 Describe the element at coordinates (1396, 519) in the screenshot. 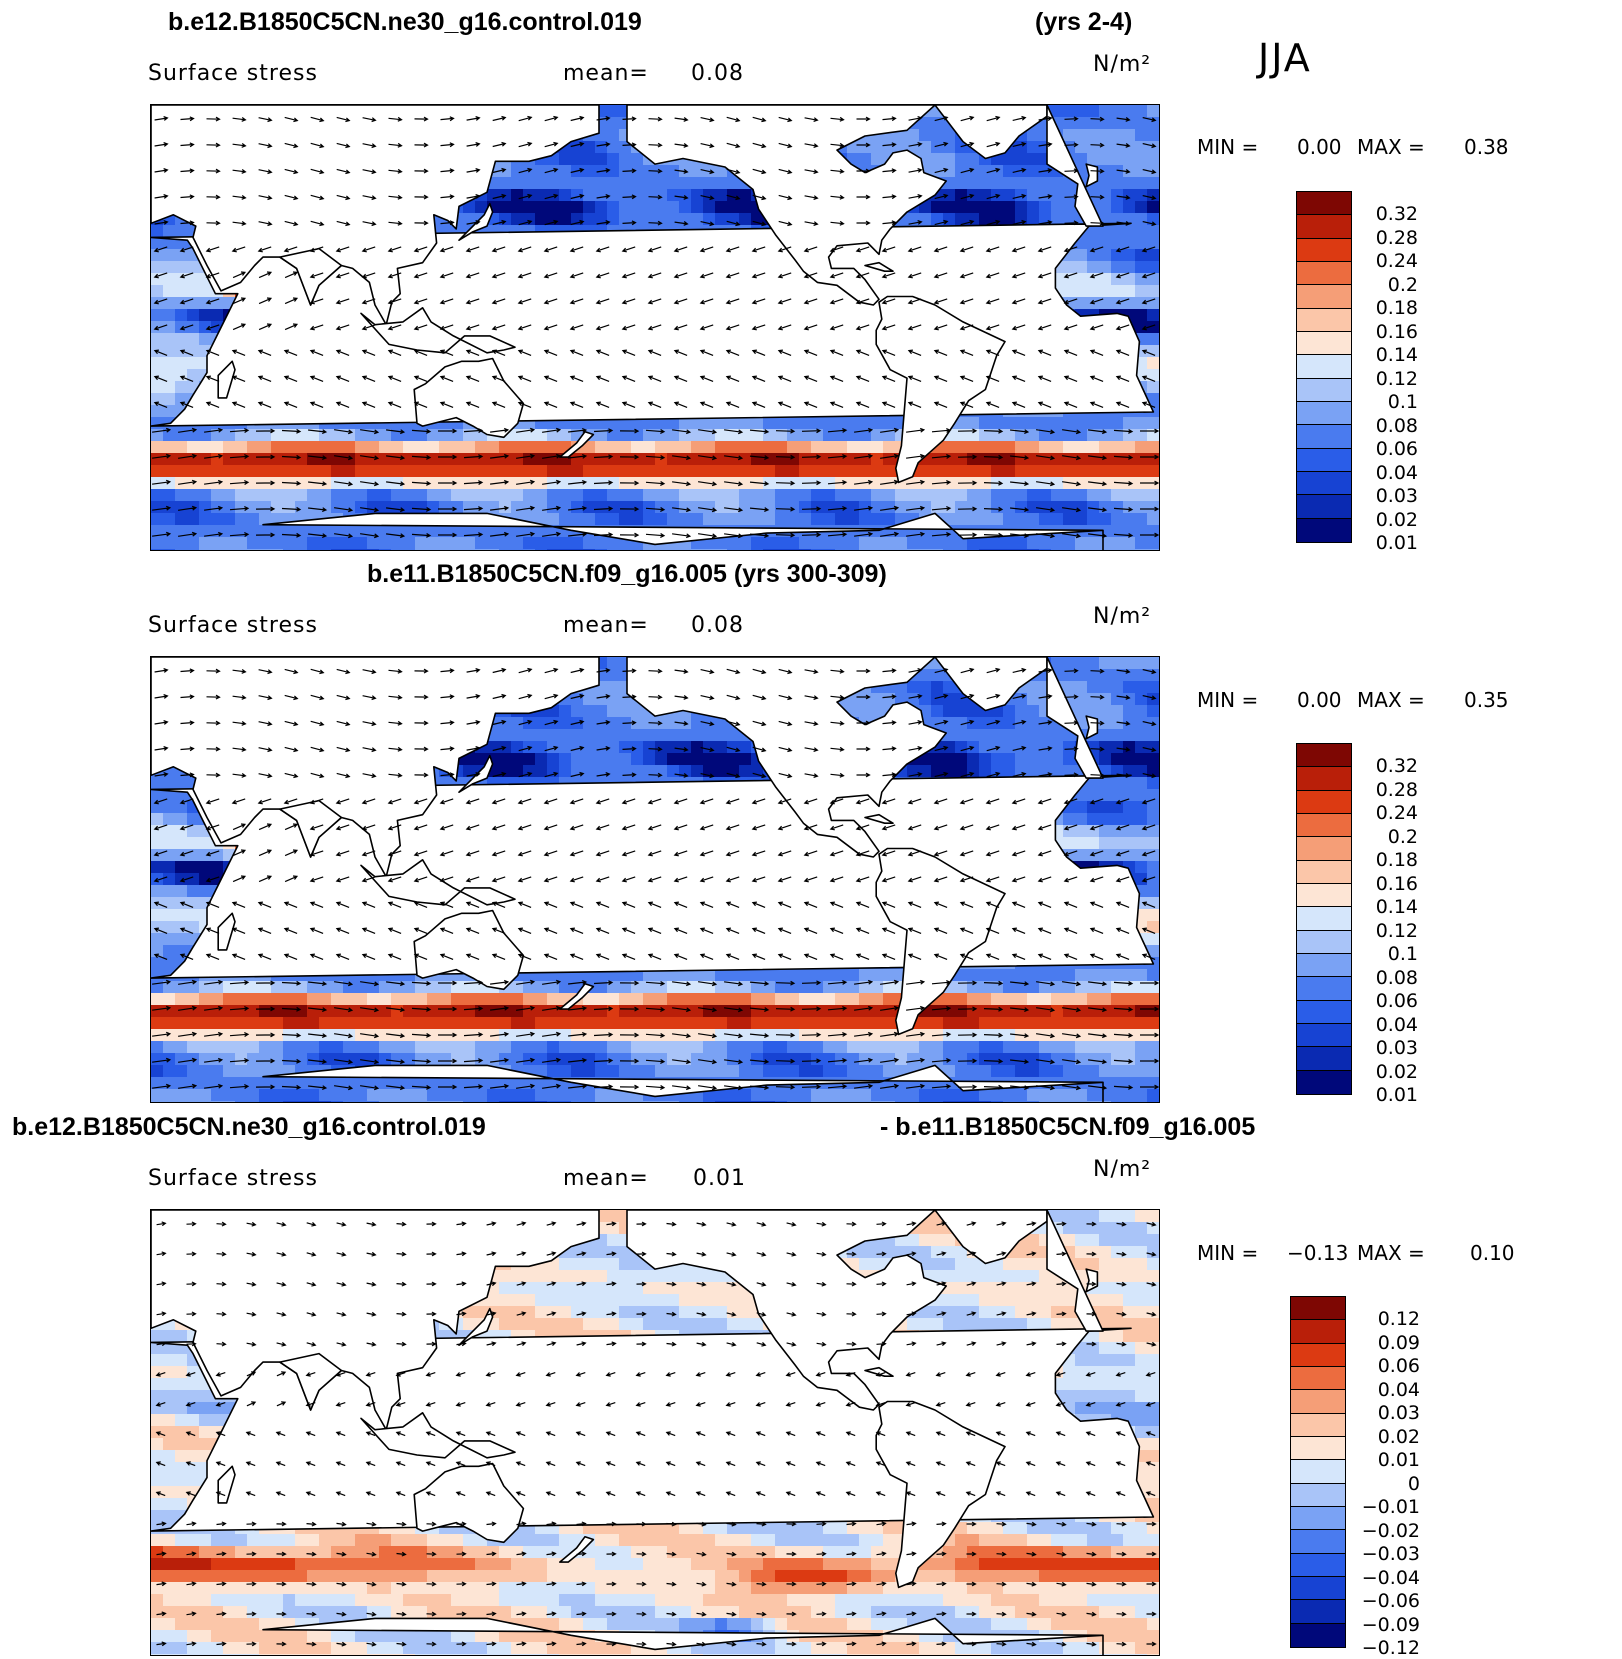

I see `colorbar-level-label: 0.02` at that location.